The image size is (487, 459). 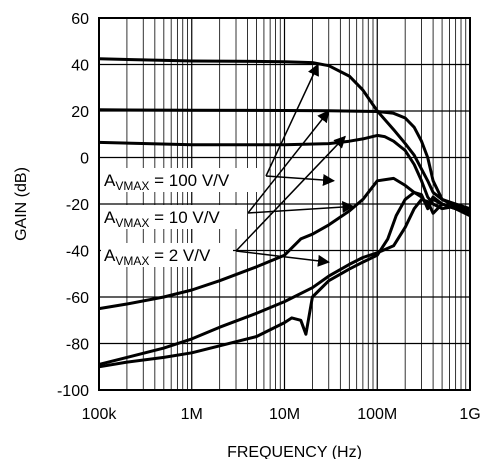 I want to click on y-tick-label: 0, so click(x=84, y=159).